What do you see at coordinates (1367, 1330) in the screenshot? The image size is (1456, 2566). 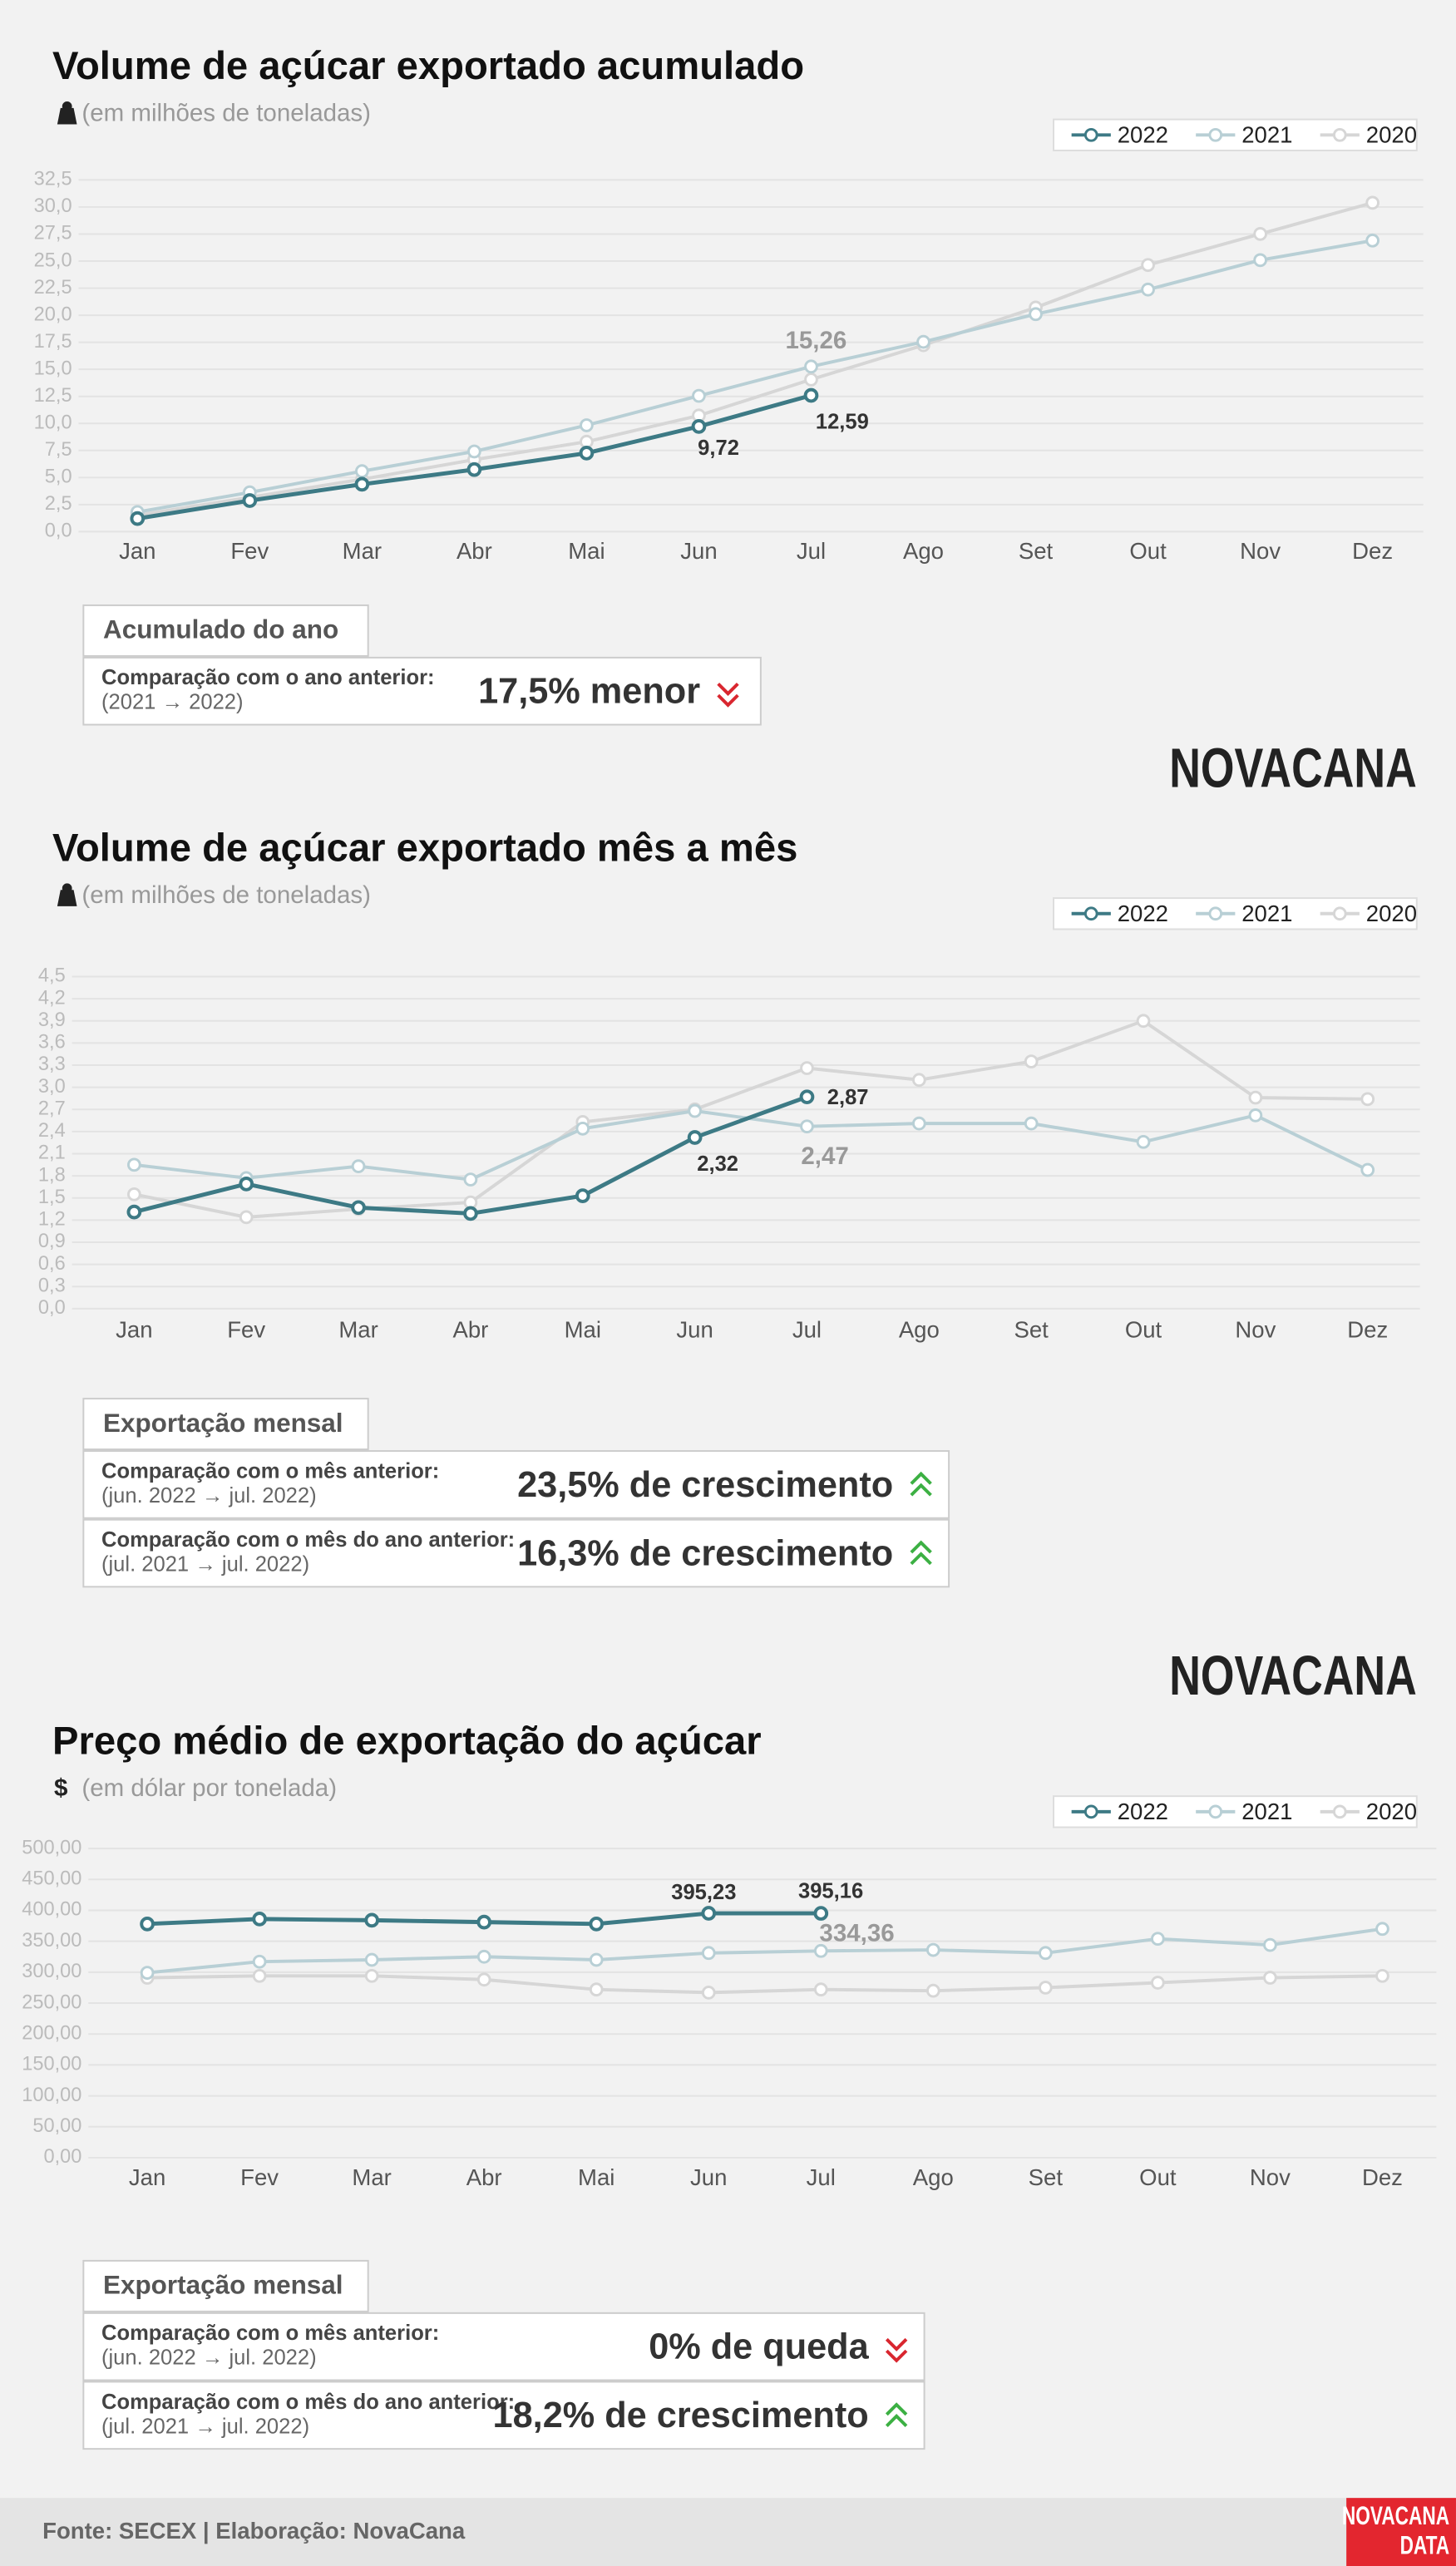 I see `x-tick-label: Dez` at bounding box center [1367, 1330].